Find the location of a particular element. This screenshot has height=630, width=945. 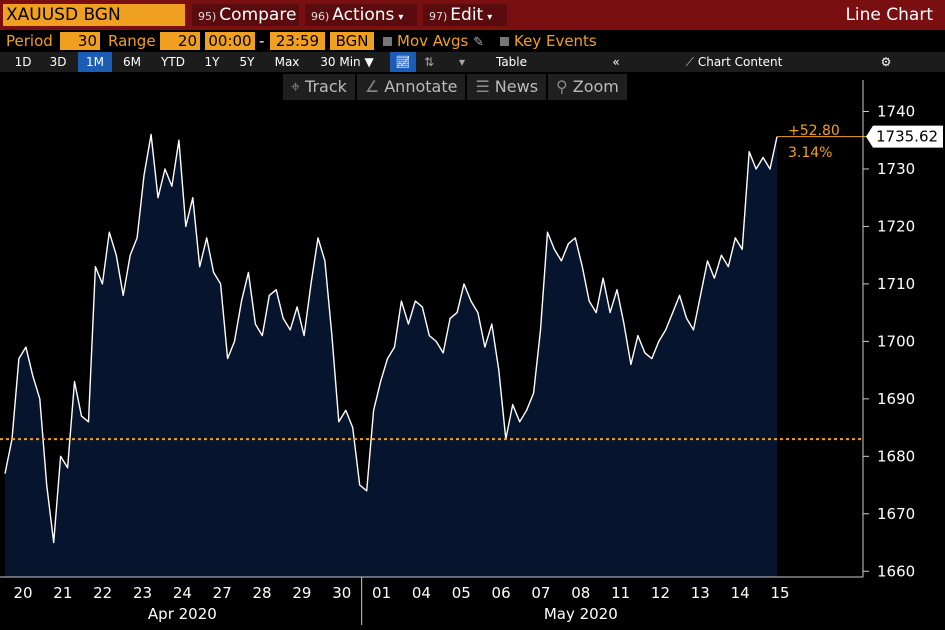

y-tick-label: 1670 is located at coordinates (896, 514).